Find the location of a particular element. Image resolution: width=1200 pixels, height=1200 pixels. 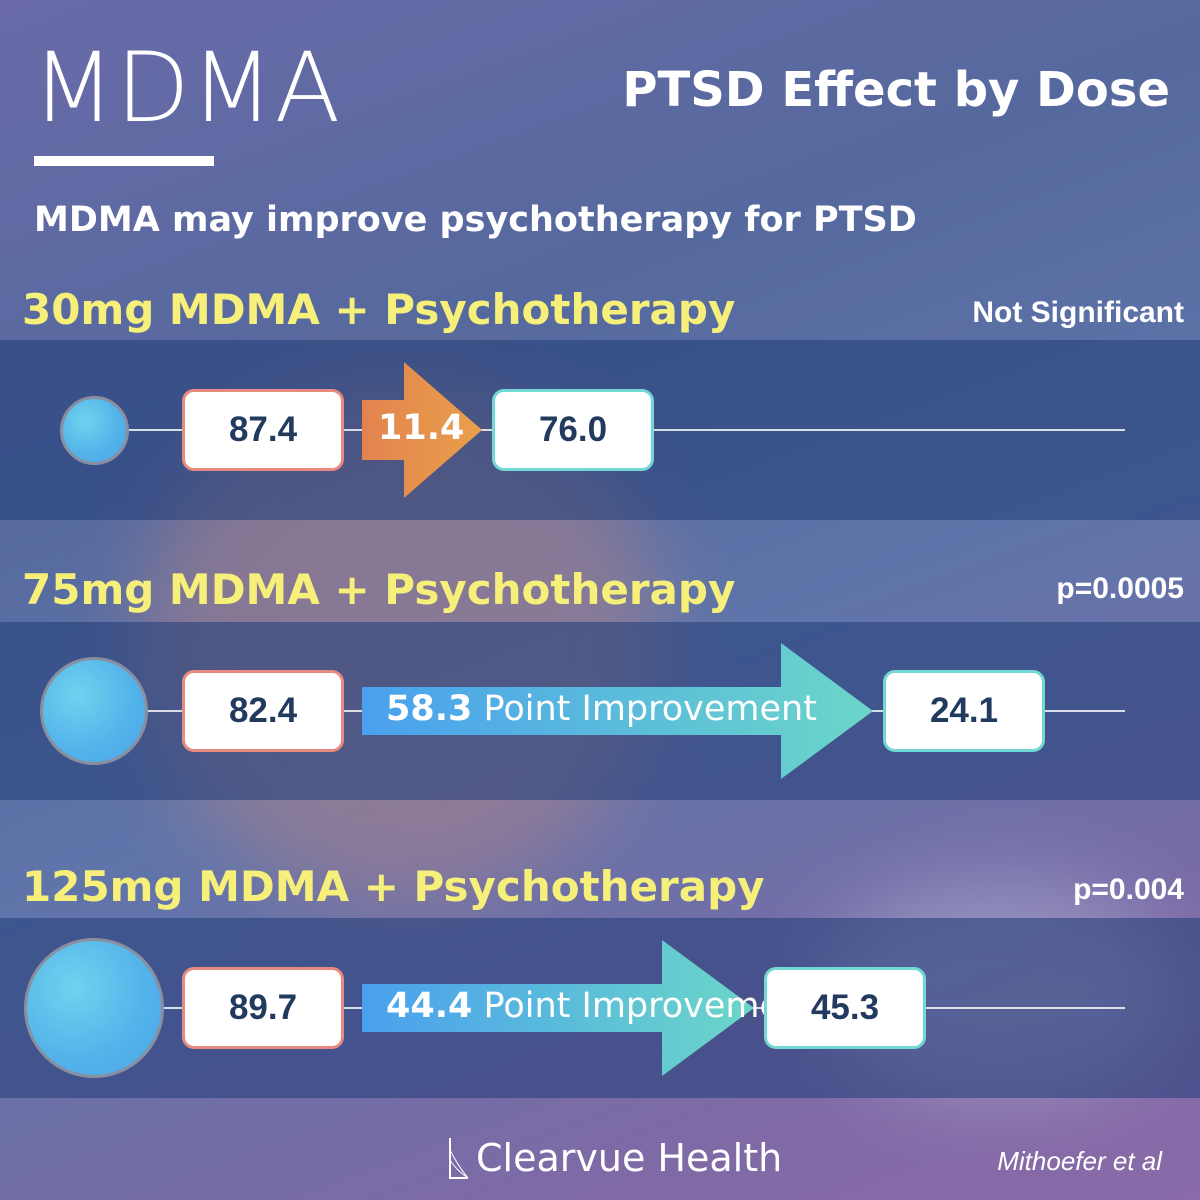

brand-logo-icon is located at coordinates (459, 1158).